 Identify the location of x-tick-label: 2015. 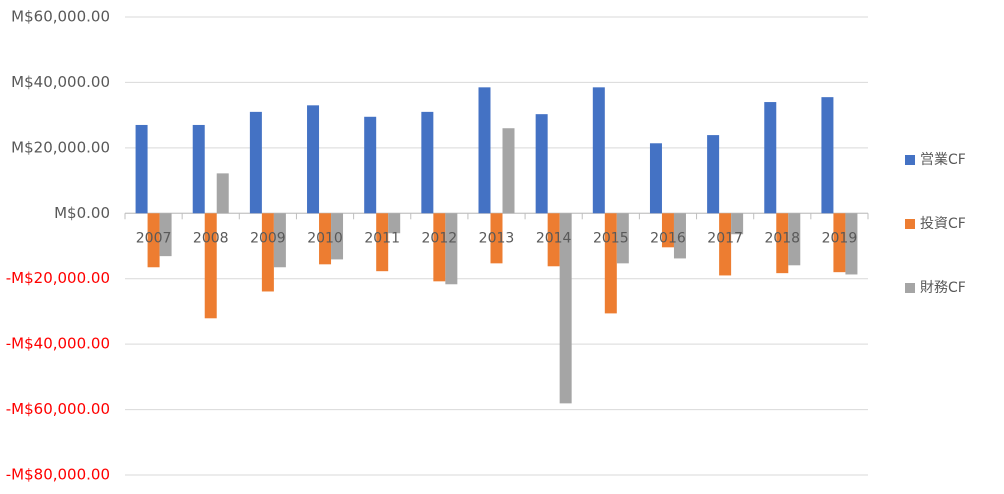
(611, 238).